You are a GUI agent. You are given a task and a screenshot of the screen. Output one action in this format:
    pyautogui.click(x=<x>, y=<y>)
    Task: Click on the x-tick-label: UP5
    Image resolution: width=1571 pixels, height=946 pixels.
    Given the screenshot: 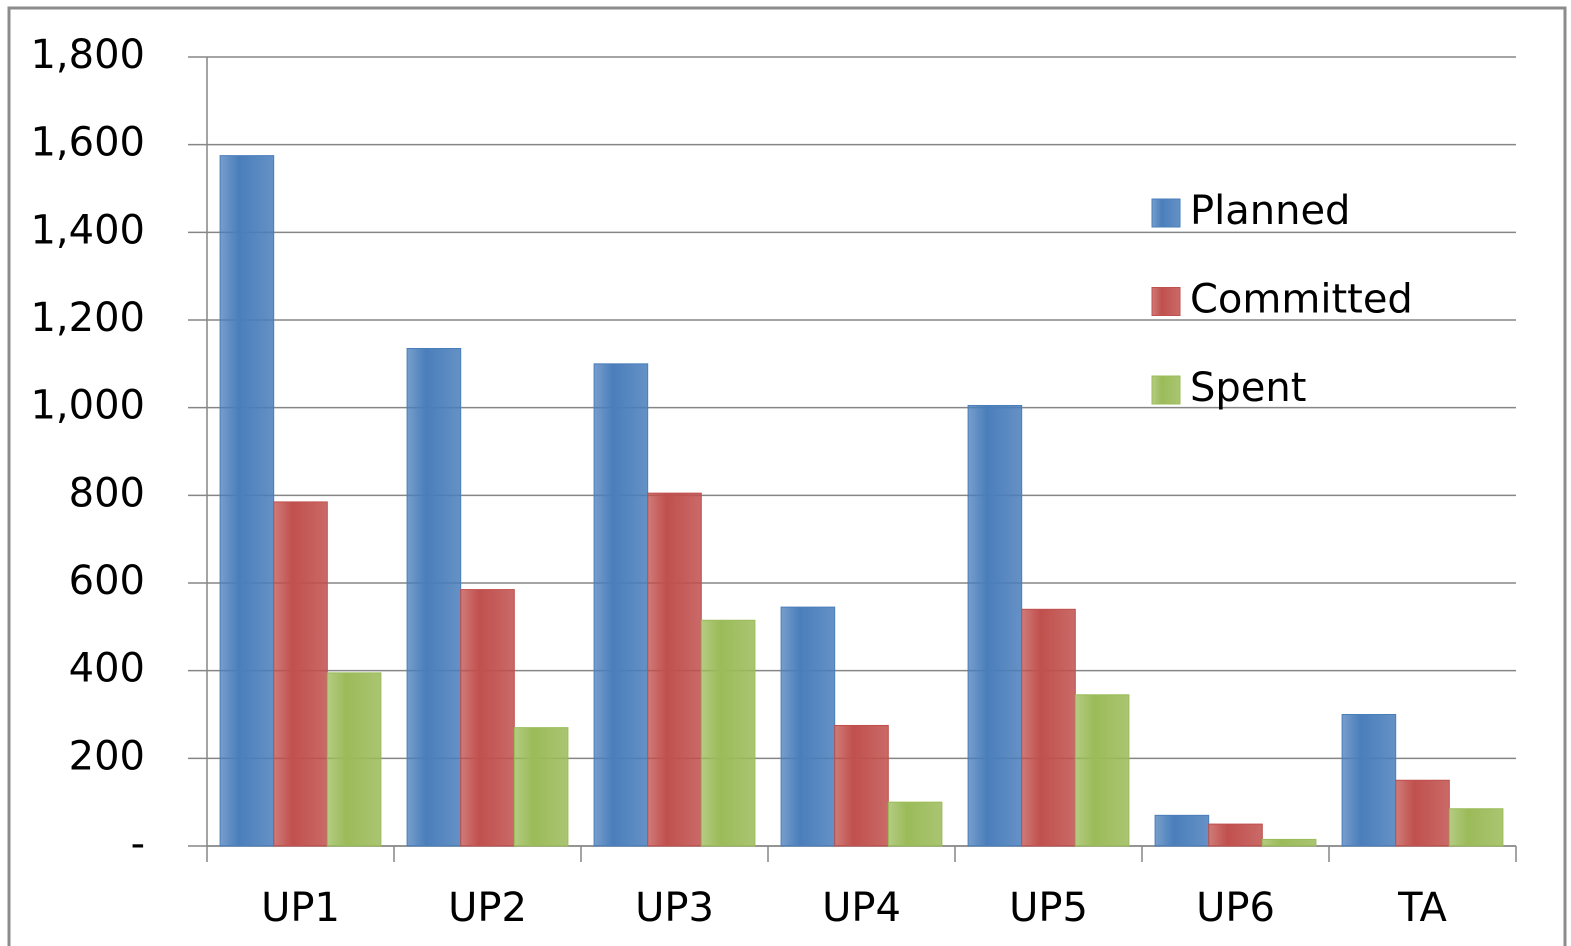 What is the action you would take?
    pyautogui.click(x=1048, y=908)
    